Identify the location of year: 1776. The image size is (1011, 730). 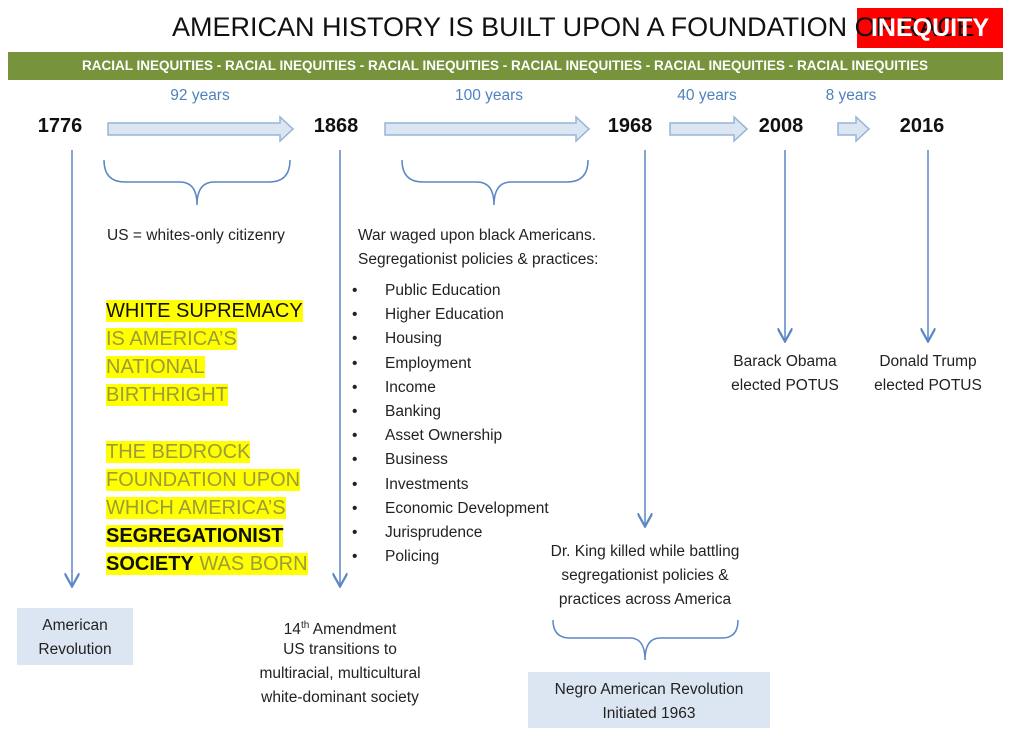
(60, 126).